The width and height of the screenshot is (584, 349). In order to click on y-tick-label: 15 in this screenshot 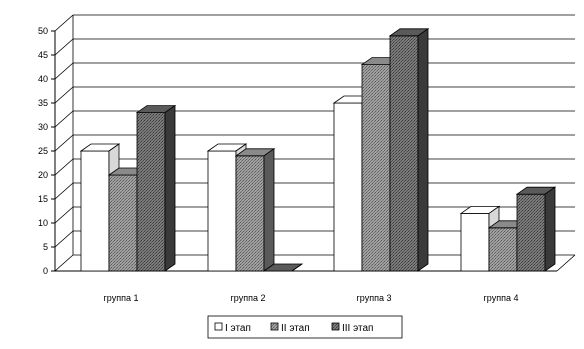, I will do `click(43, 199)`.